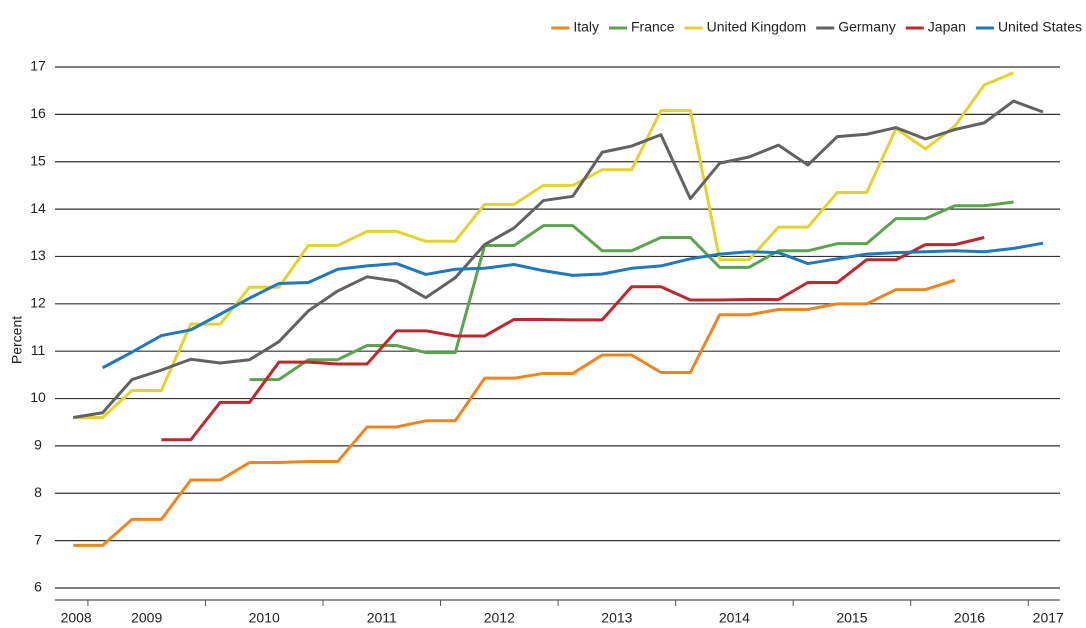  I want to click on x-tick-label: 2009, so click(146, 618).